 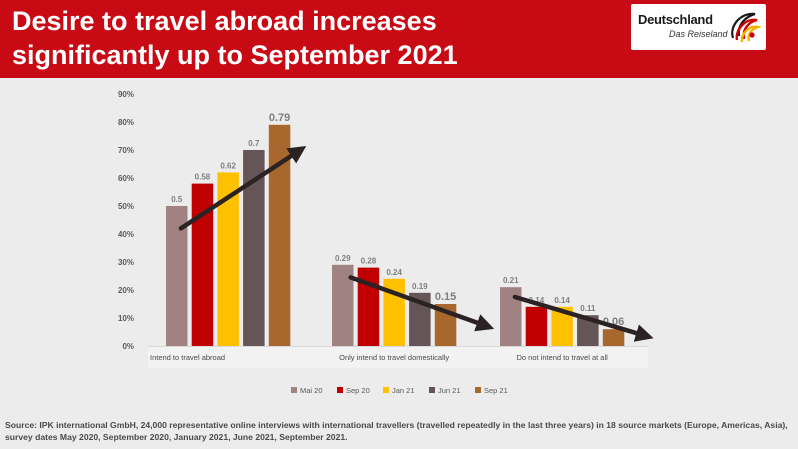 What do you see at coordinates (126, 150) in the screenshot?
I see `y-tick-label: 70%` at bounding box center [126, 150].